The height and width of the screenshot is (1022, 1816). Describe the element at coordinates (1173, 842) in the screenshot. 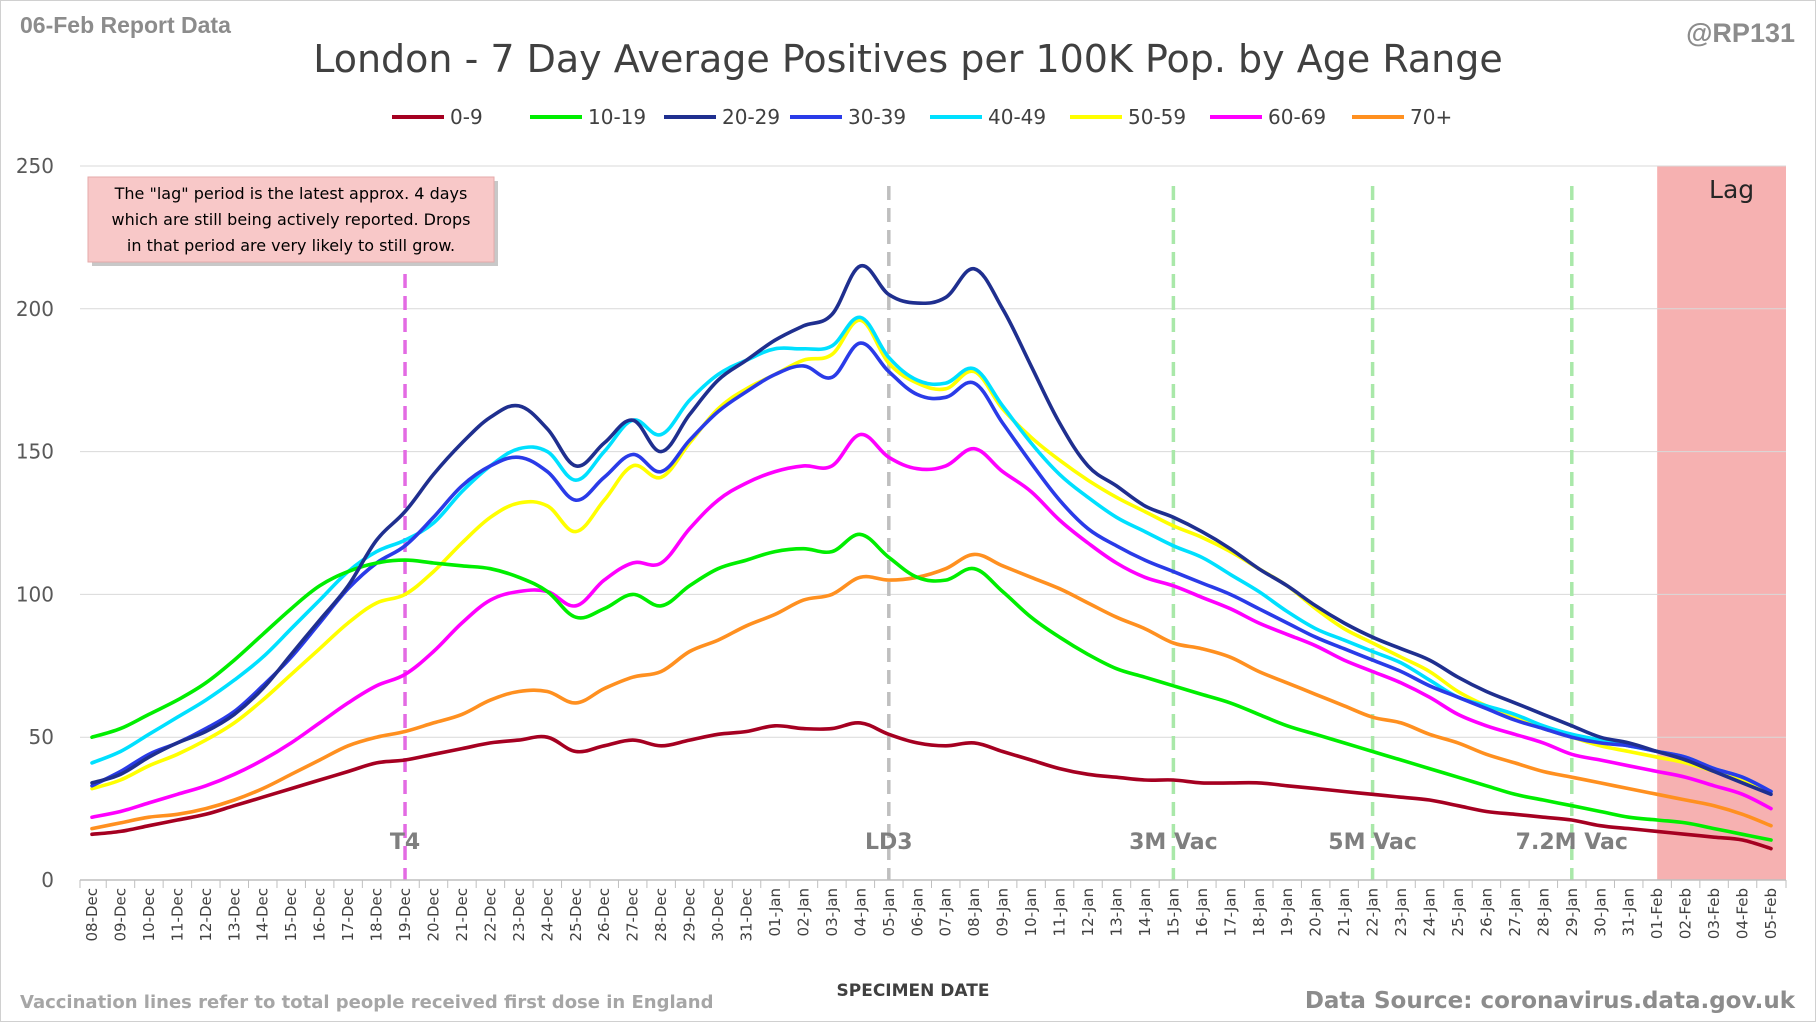

I see `event-label: 3M Vac` at that location.